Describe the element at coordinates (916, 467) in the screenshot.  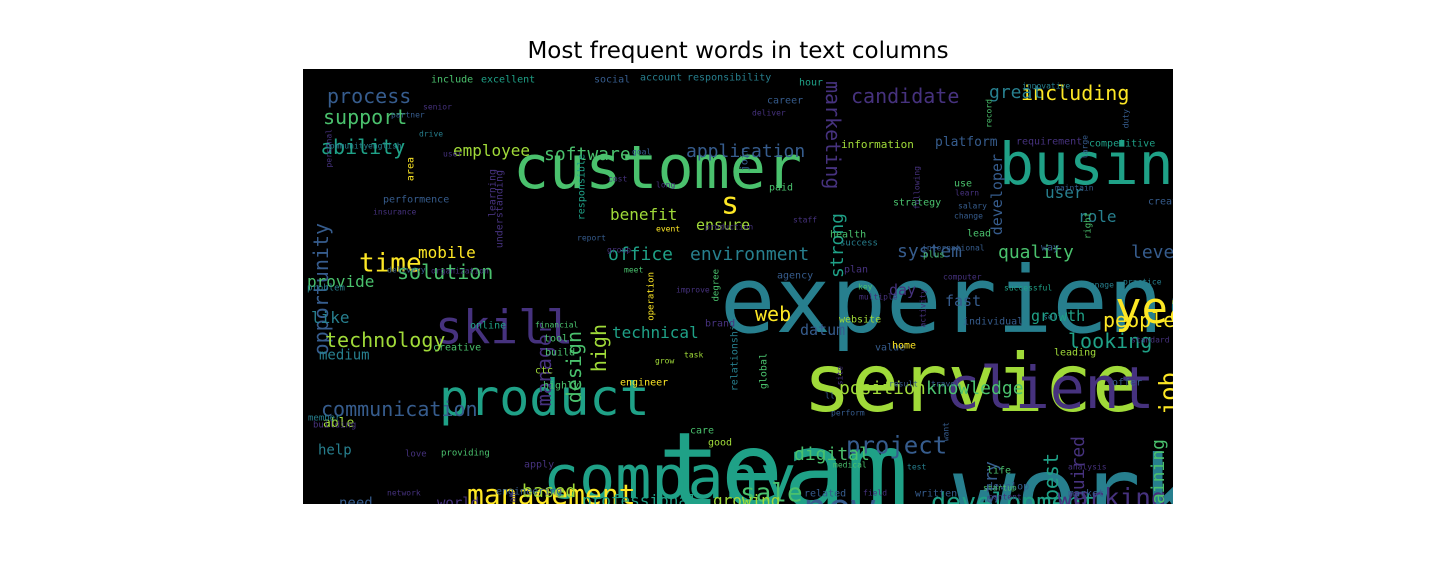
I see `word-test: test` at that location.